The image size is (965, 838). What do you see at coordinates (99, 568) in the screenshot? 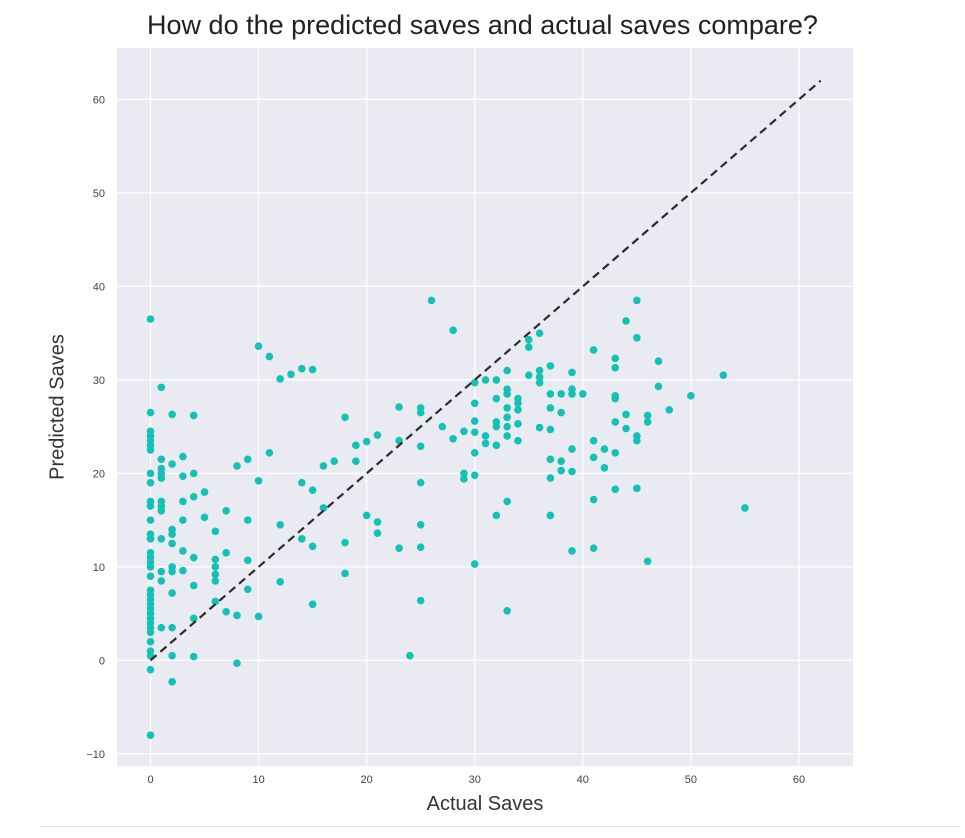
I see `y-tick-label: 10` at bounding box center [99, 568].